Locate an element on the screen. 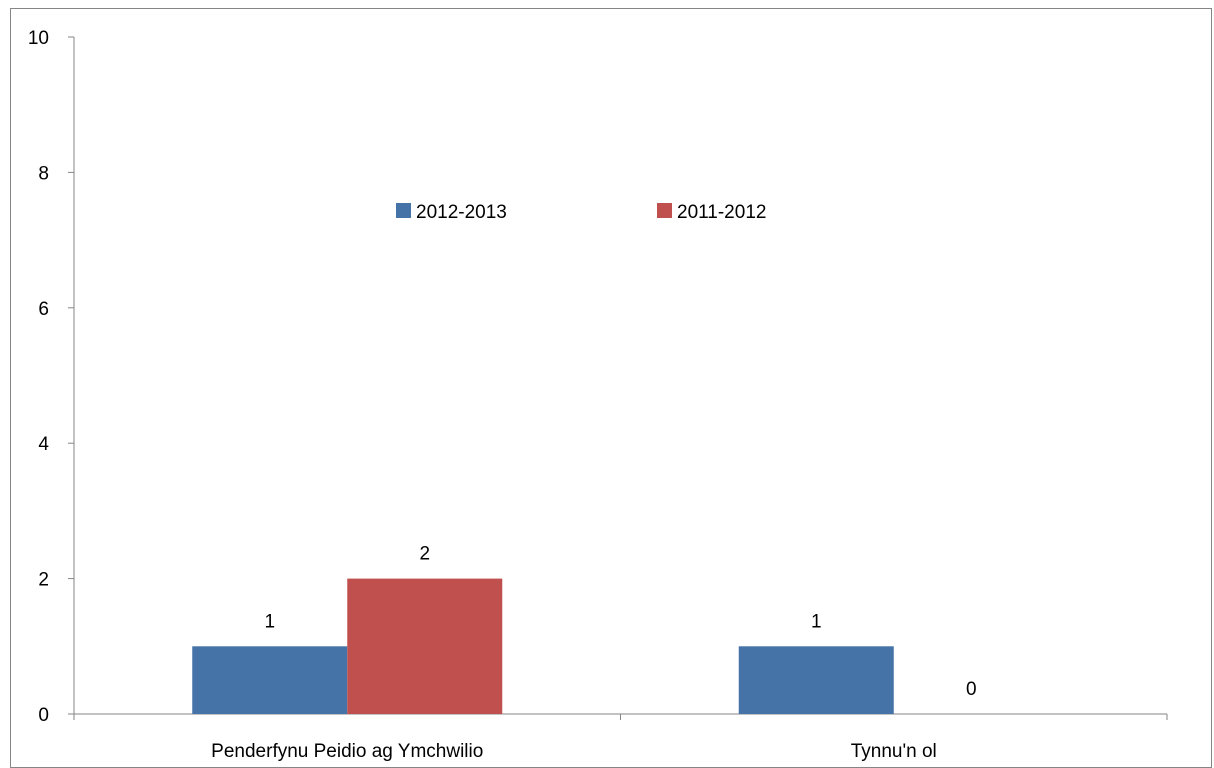 This screenshot has width=1214, height=768. x-axis: Penderfynu Peidio ag Ymchwilio Tynnu'n ol is located at coordinates (620, 737).